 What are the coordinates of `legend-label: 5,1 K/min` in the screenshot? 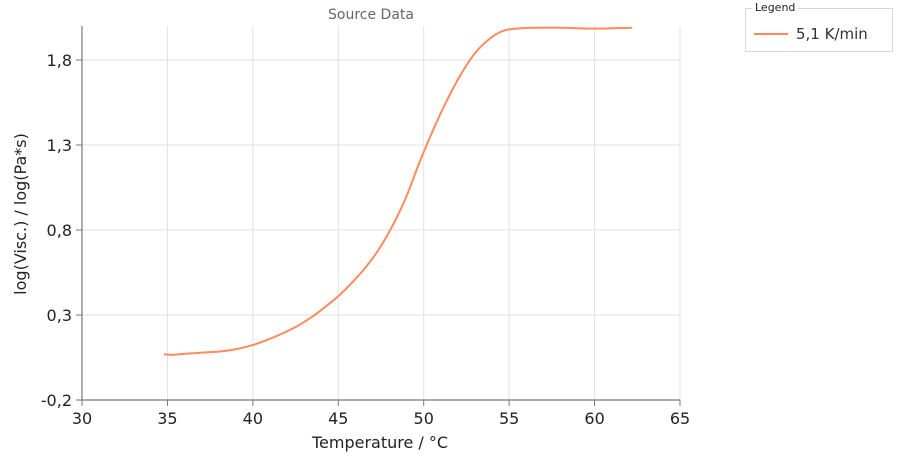 It's located at (832, 34).